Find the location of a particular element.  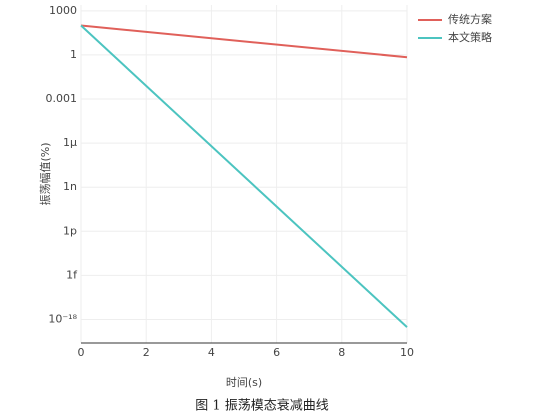

y-tick-label: 1f is located at coordinates (72, 274).